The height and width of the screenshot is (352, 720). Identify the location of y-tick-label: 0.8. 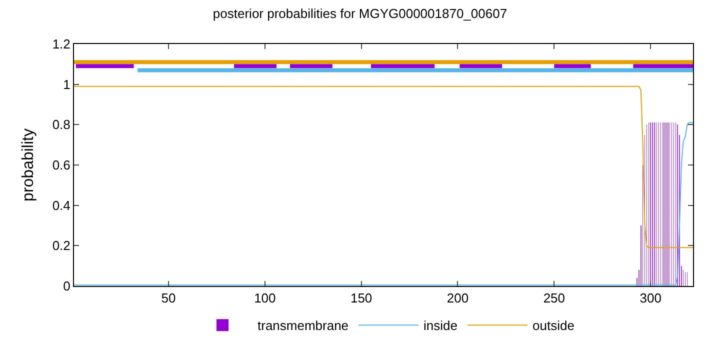
(61, 124).